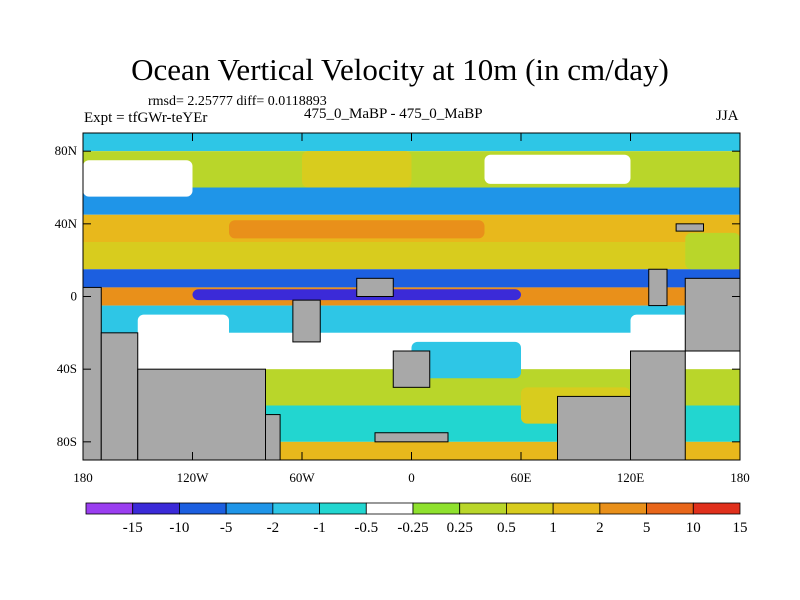  I want to click on y-tick-label: 80N, so click(66, 150).